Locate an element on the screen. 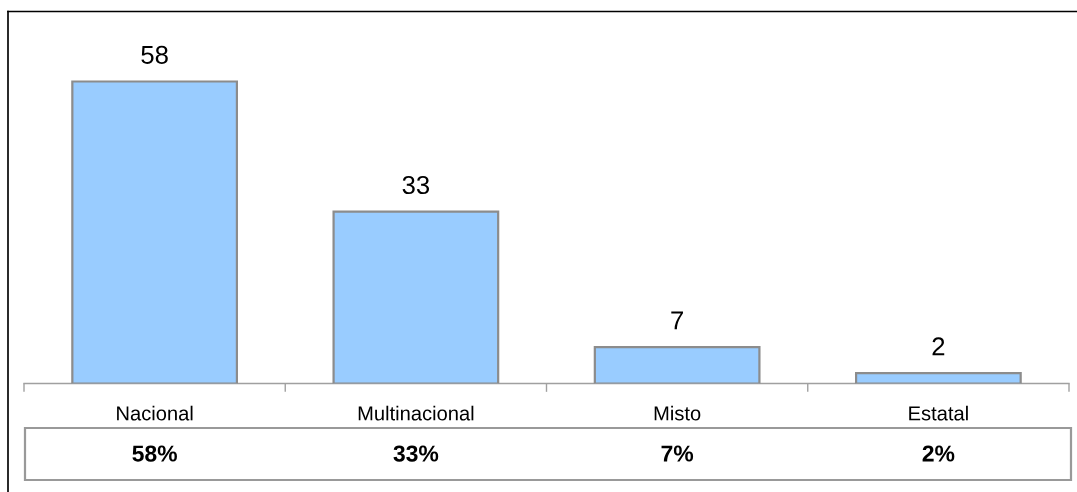 Image resolution: width=1077 pixels, height=492 pixels. x-tick-label: Multinacional is located at coordinates (416, 413).